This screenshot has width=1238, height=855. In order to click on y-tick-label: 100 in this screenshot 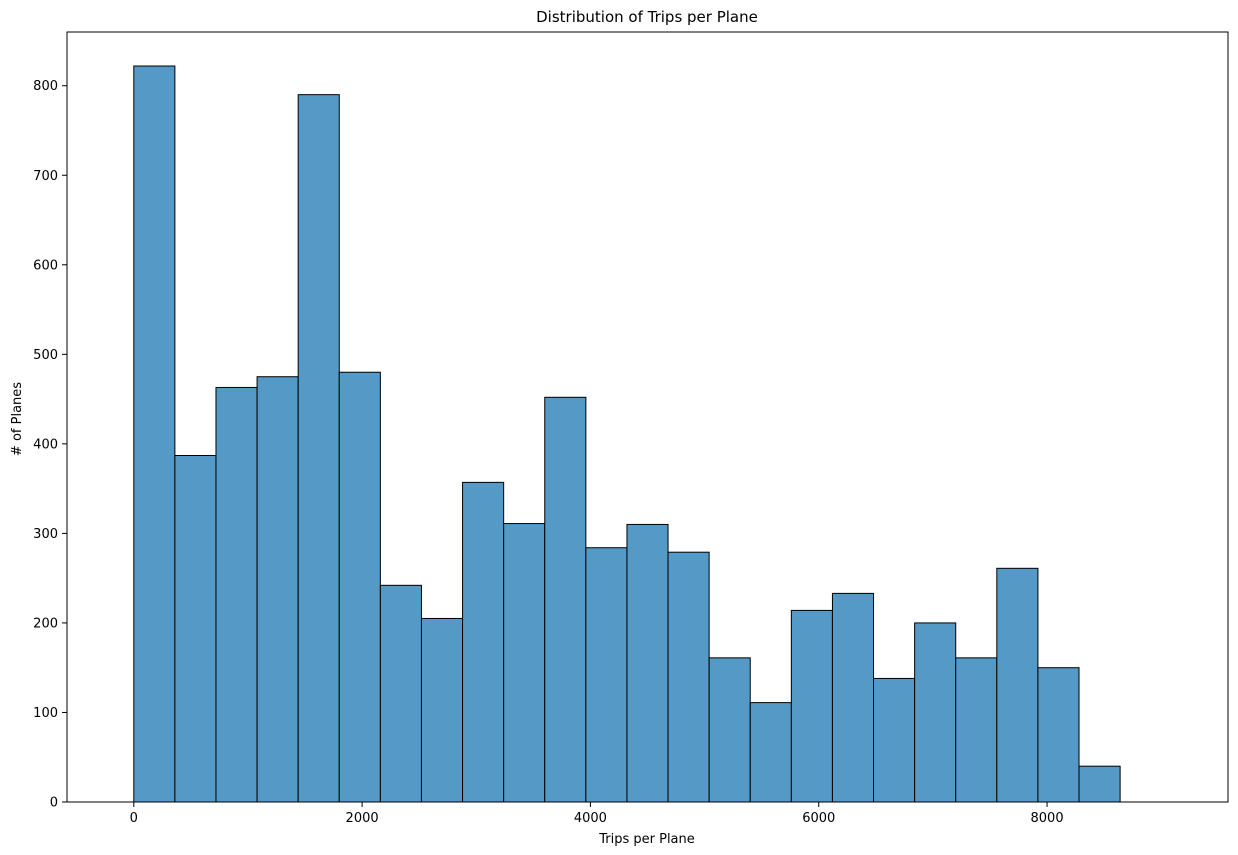, I will do `click(45, 713)`.